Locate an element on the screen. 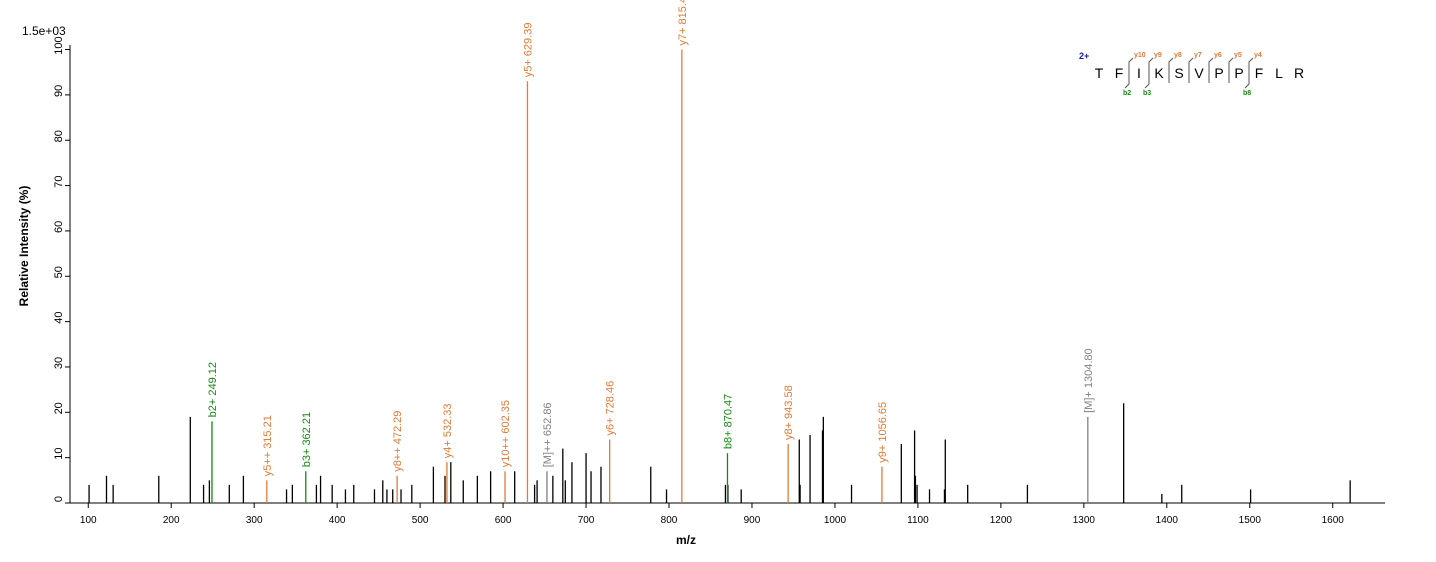 The height and width of the screenshot is (562, 1436). b-ion: b8 is located at coordinates (1247, 93).